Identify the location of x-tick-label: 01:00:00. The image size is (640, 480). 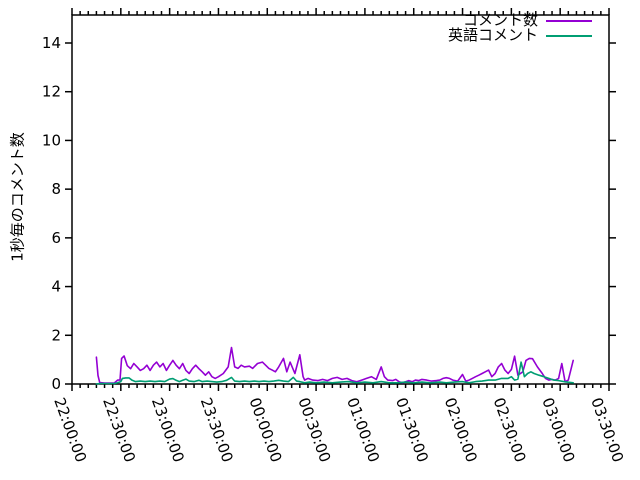
(363, 429).